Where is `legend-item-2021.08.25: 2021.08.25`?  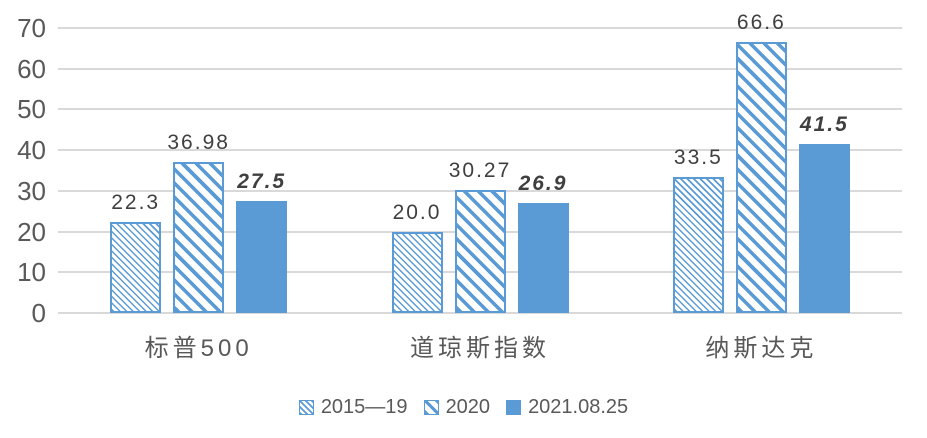
legend-item-2021.08.25: 2021.08.25 is located at coordinates (567, 407).